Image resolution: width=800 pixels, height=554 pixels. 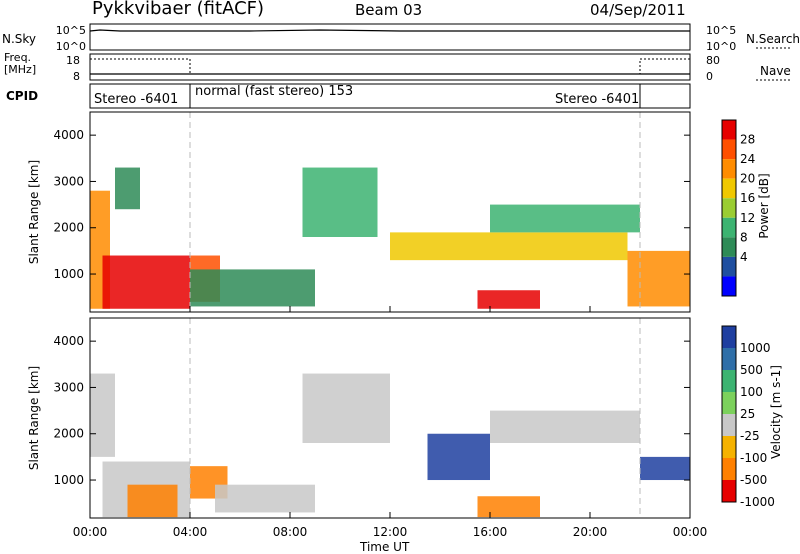 I want to click on nsky-trace, so click(x=389, y=30).